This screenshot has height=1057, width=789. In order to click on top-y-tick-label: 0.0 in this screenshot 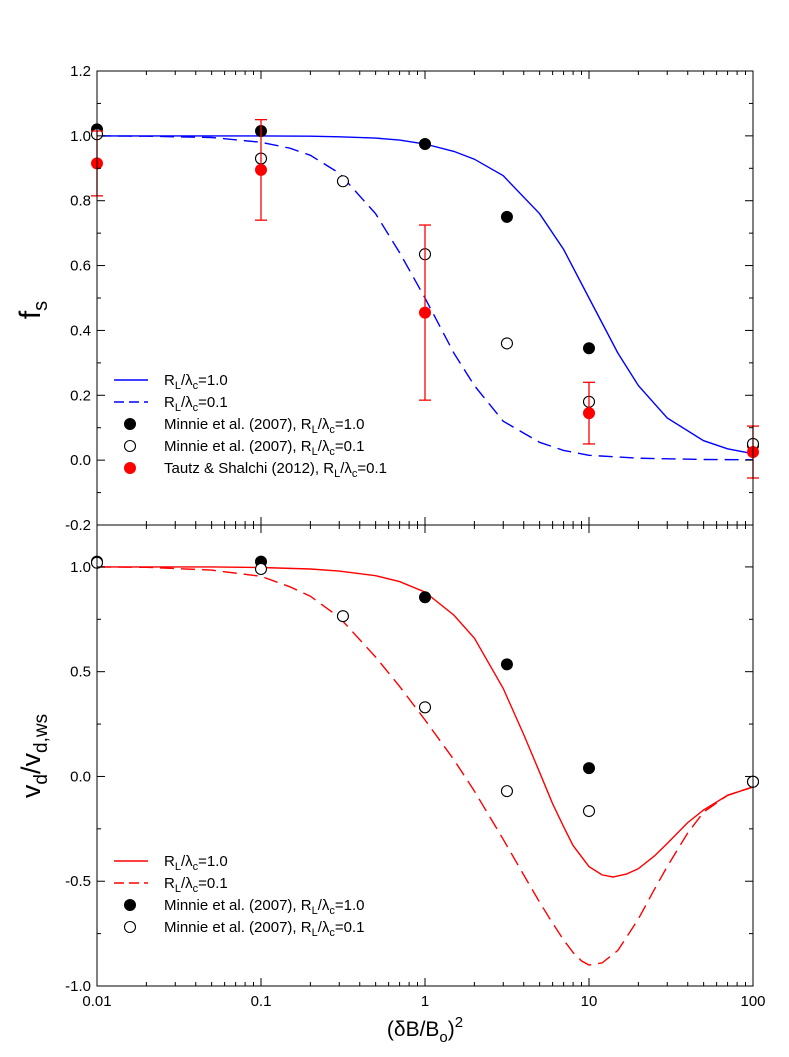, I will do `click(80, 460)`.